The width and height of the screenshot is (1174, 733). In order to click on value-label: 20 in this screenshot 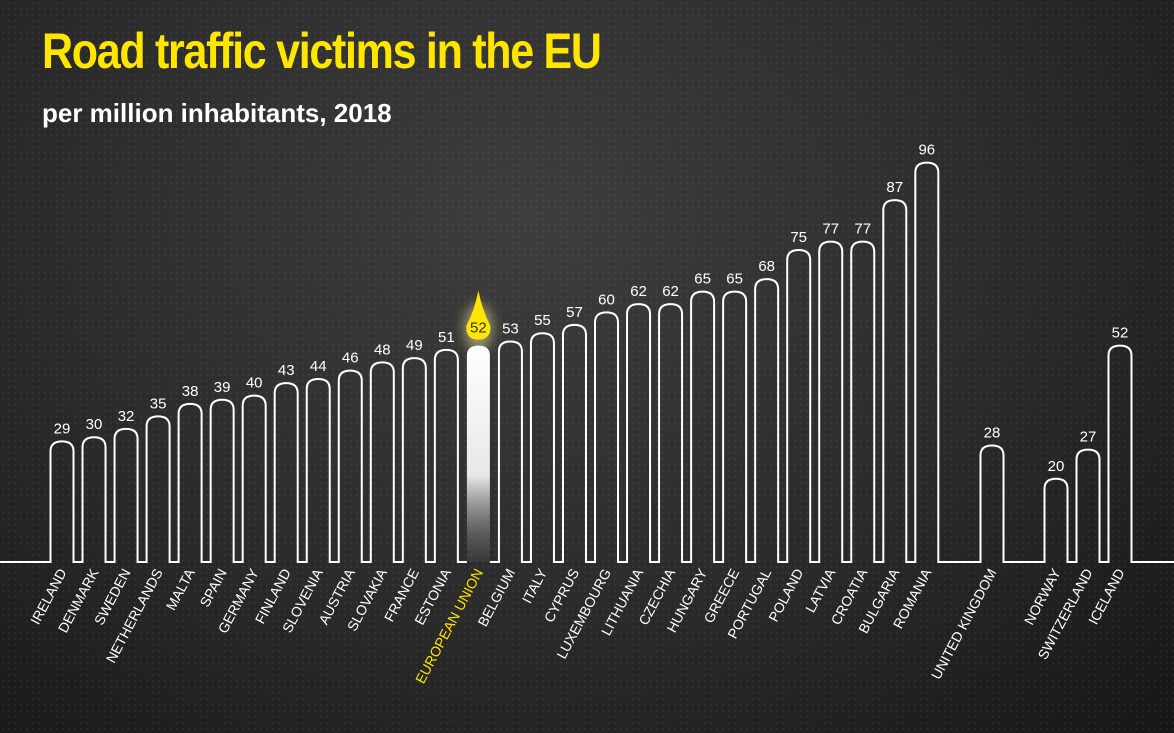, I will do `click(1056, 466)`.